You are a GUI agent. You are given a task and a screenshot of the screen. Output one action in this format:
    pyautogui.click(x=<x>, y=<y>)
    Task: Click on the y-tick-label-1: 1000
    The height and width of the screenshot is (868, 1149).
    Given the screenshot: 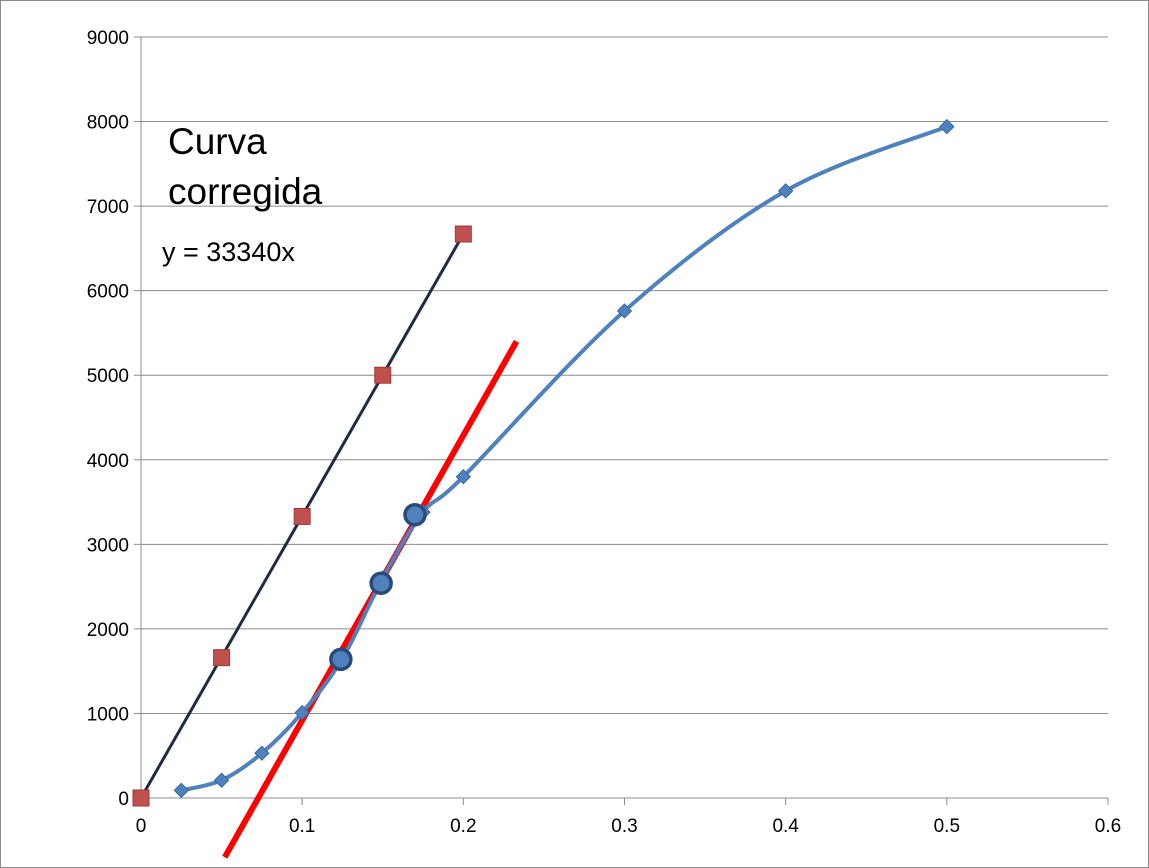 What is the action you would take?
    pyautogui.click(x=108, y=714)
    